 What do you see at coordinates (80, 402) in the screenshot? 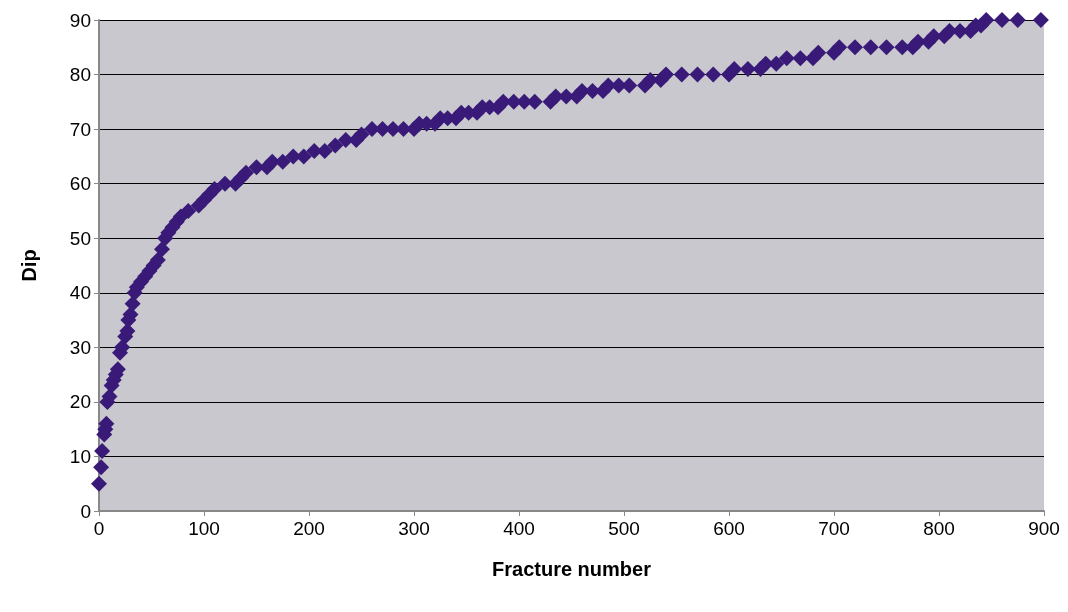
I see `y-tick-label: 20` at bounding box center [80, 402].